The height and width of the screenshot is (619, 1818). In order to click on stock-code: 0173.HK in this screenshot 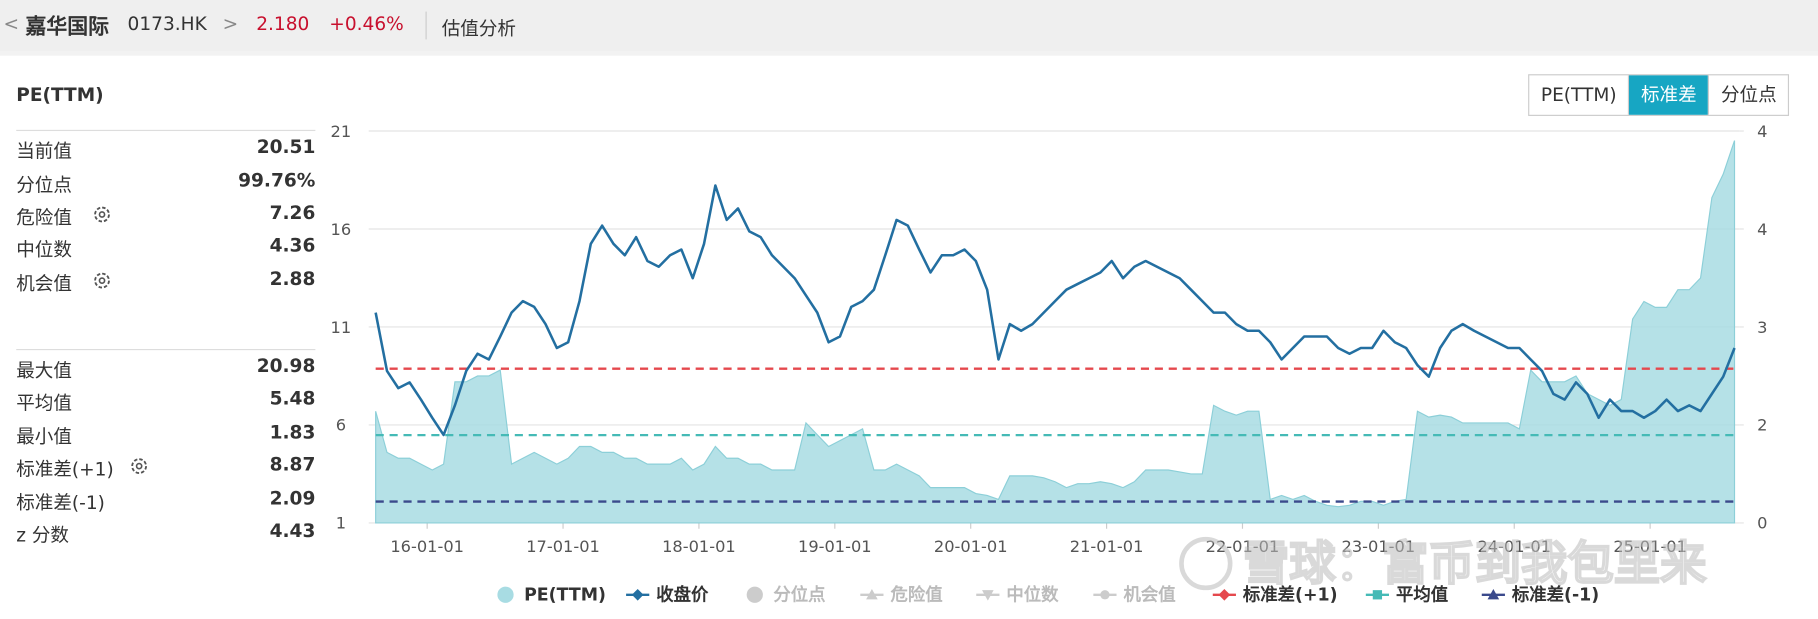, I will do `click(167, 23)`.